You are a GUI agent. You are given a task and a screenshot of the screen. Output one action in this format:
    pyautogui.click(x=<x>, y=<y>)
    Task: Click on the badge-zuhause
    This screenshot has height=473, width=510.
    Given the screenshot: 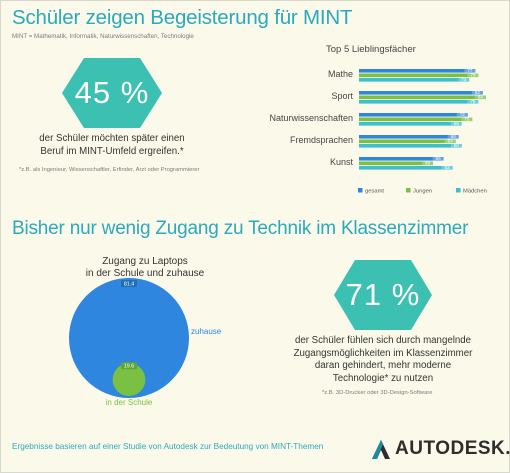 What is the action you would take?
    pyautogui.click(x=129, y=284)
    